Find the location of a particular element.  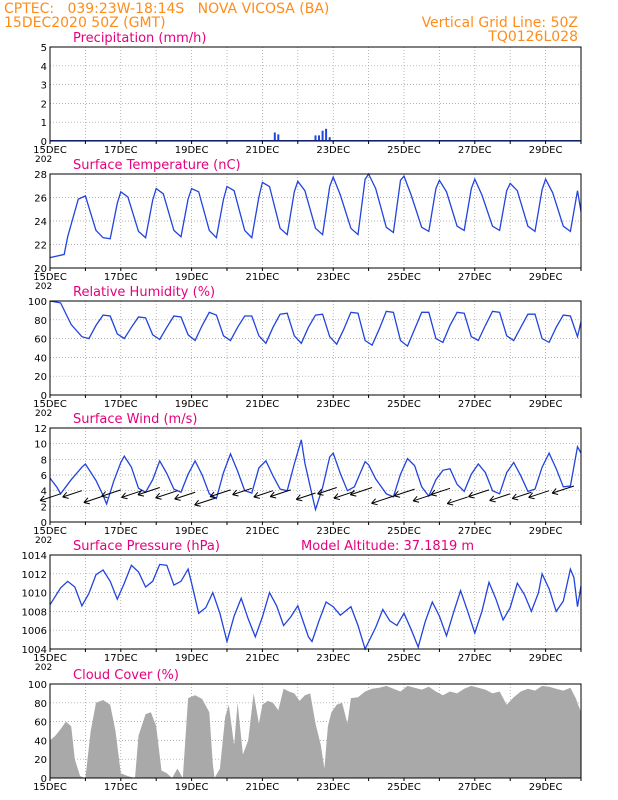

temp-xtick-label: 27DEC is located at coordinates (475, 277).